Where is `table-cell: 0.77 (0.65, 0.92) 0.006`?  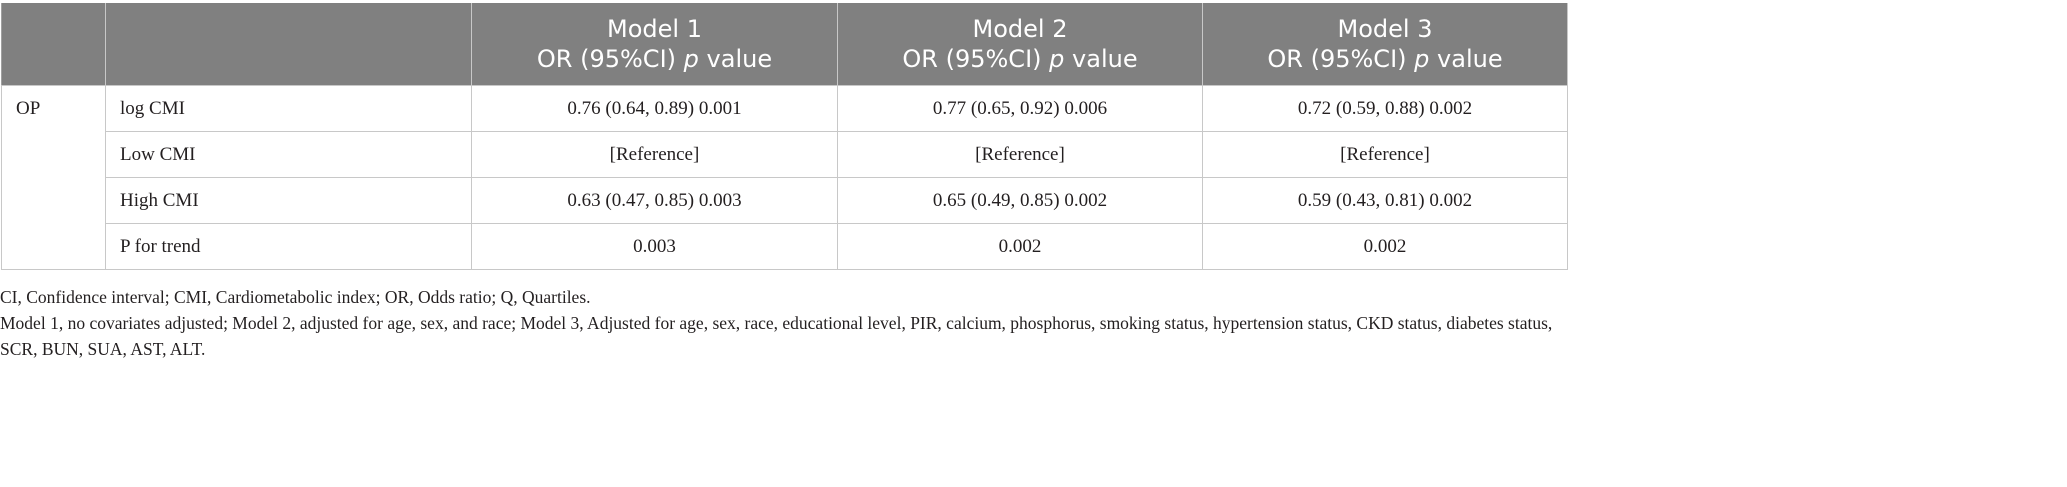 table-cell: 0.77 (0.65, 0.92) 0.006 is located at coordinates (1020, 108).